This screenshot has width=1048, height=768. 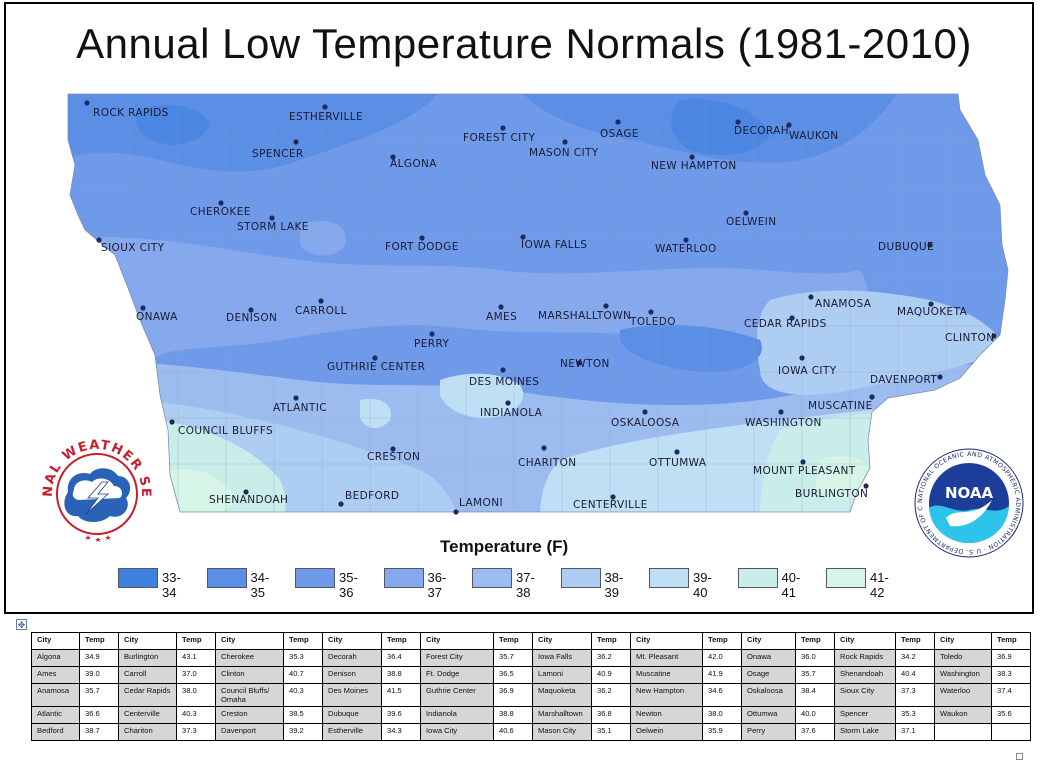 I want to click on city-label: CARROLL, so click(x=321, y=311).